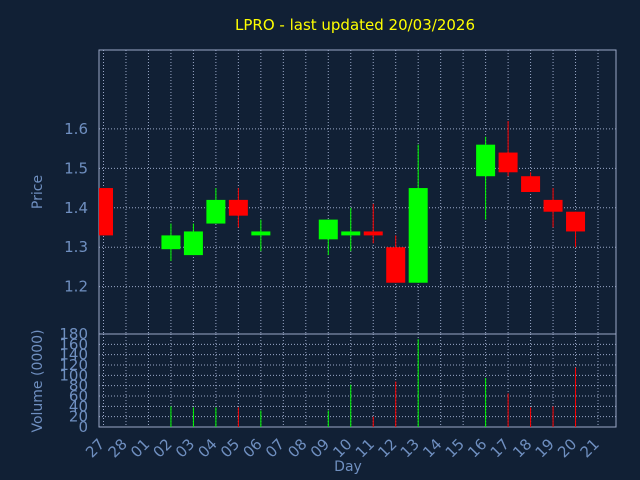  What do you see at coordinates (78, 386) in the screenshot?
I see `volume-tick-label: 80` at bounding box center [78, 386].